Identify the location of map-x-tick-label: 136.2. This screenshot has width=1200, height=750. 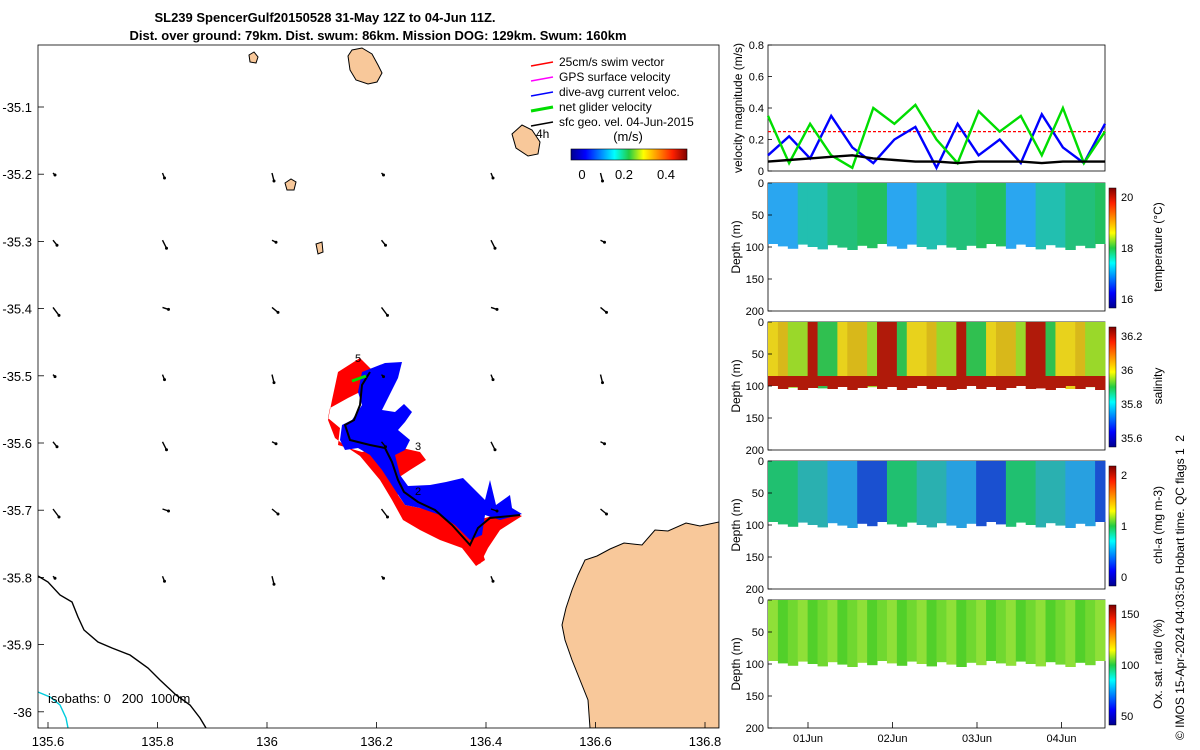
(376, 741).